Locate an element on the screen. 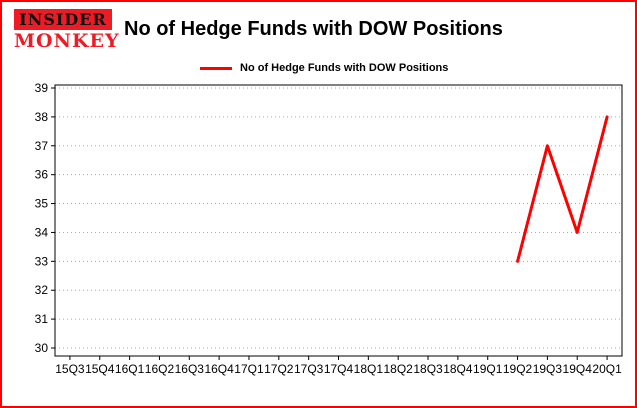  x-tick-label: 18Q2 is located at coordinates (399, 369).